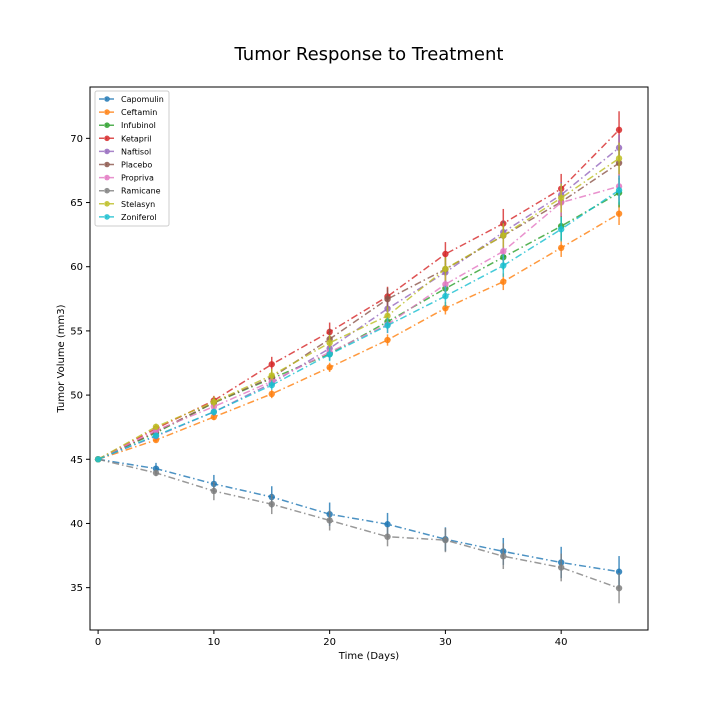 This screenshot has width=720, height=720. What do you see at coordinates (358, 523) in the screenshot?
I see `series-line` at bounding box center [358, 523].